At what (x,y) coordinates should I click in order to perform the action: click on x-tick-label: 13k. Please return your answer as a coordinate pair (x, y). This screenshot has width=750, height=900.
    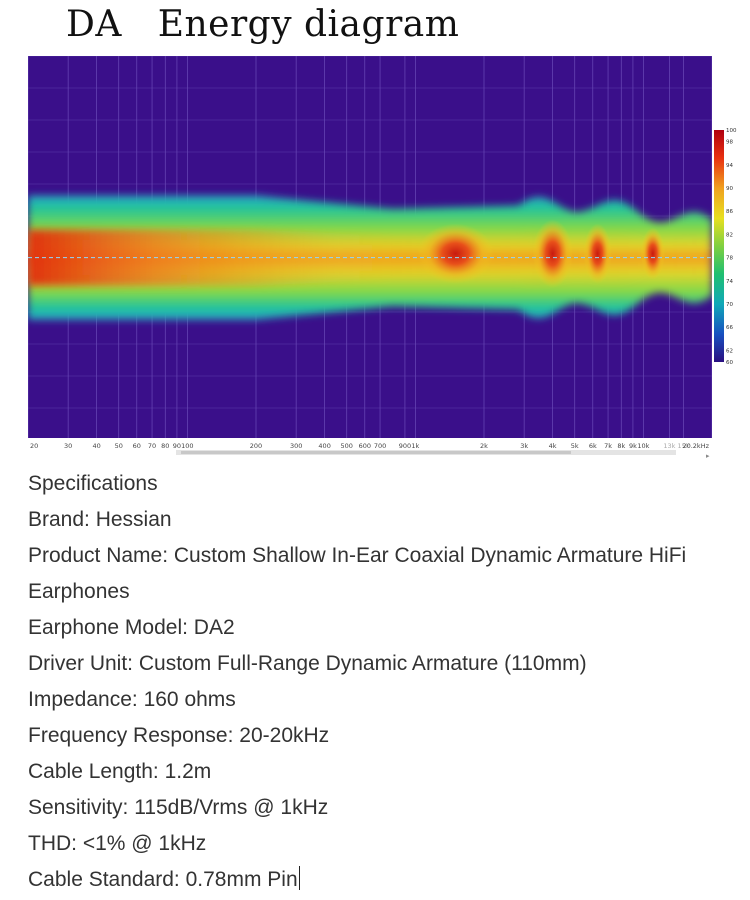
    Looking at the image, I should click on (669, 446).